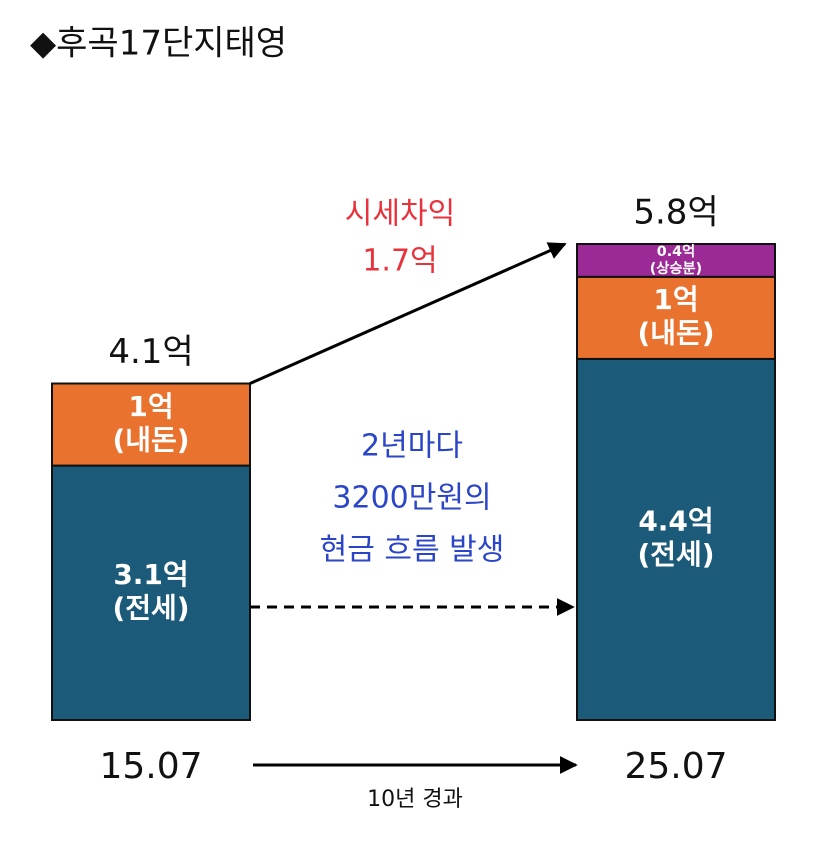  Describe the element at coordinates (150, 766) in the screenshot. I see `x-tick-label: 15.07` at that location.